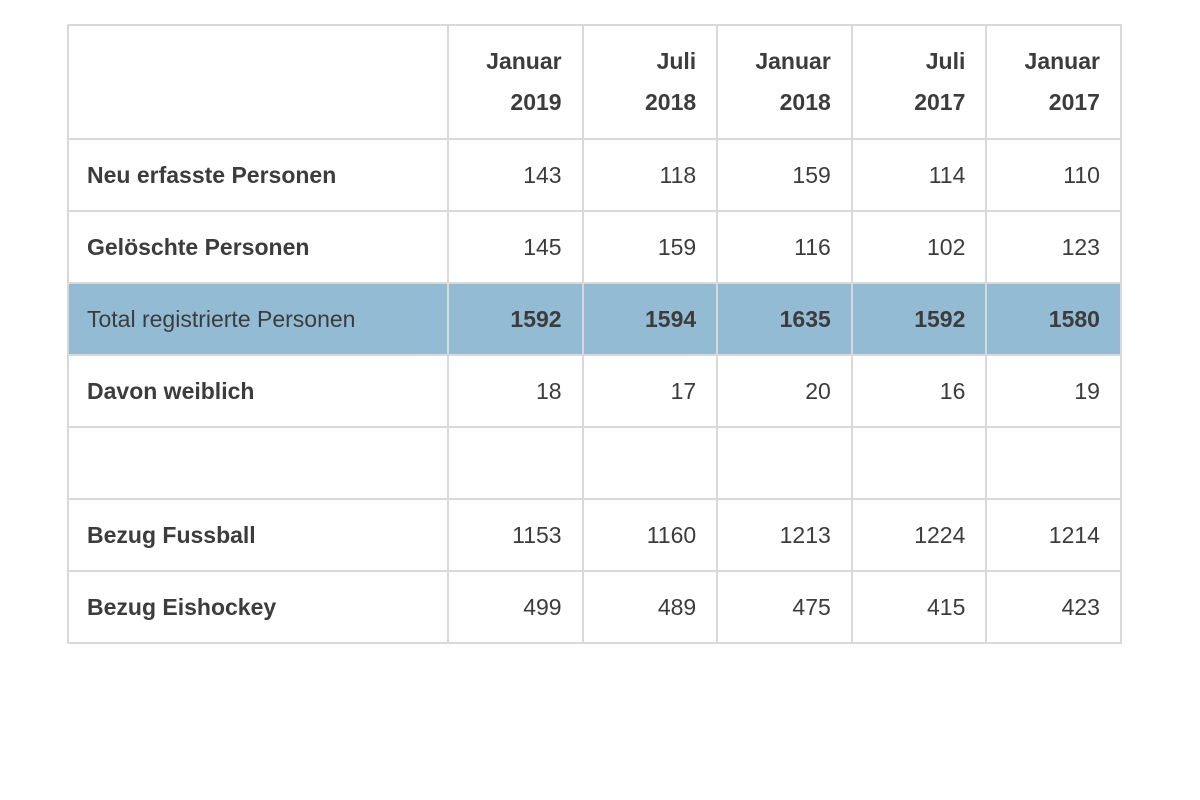 The image size is (1200, 800). Describe the element at coordinates (784, 319) in the screenshot. I see `cell-value: 1635` at that location.